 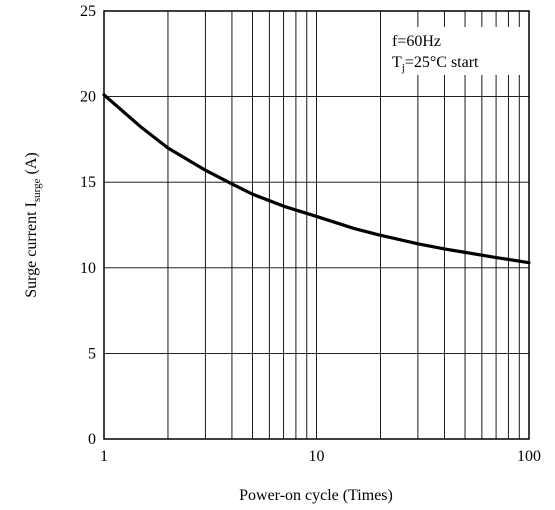 What do you see at coordinates (88, 268) in the screenshot?
I see `y-tick-label: 10` at bounding box center [88, 268].